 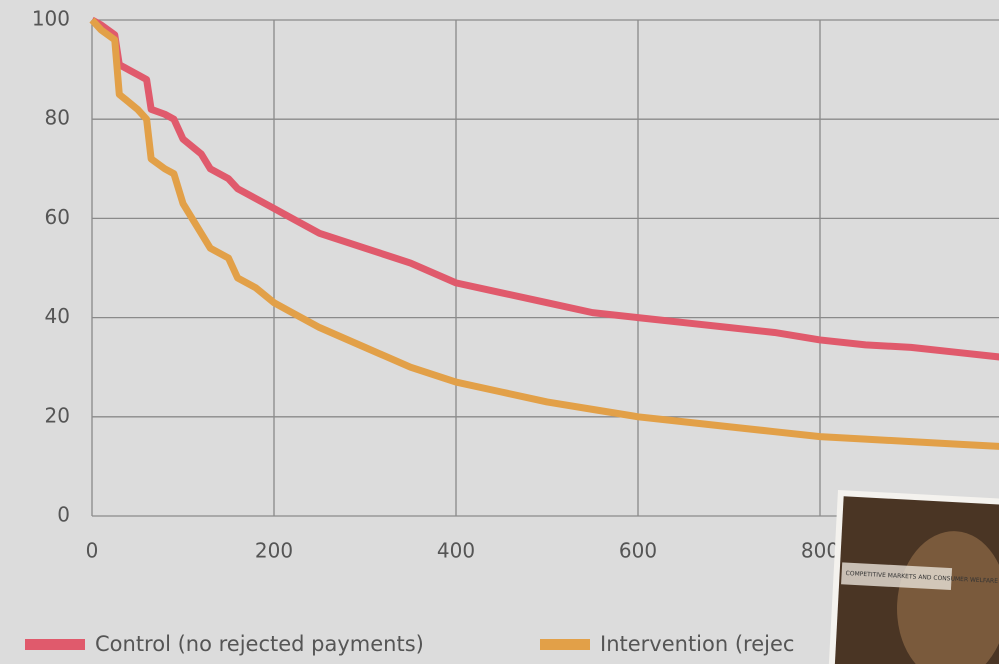 What do you see at coordinates (820, 551) in the screenshot?
I see `x-tick-label: 800` at bounding box center [820, 551].